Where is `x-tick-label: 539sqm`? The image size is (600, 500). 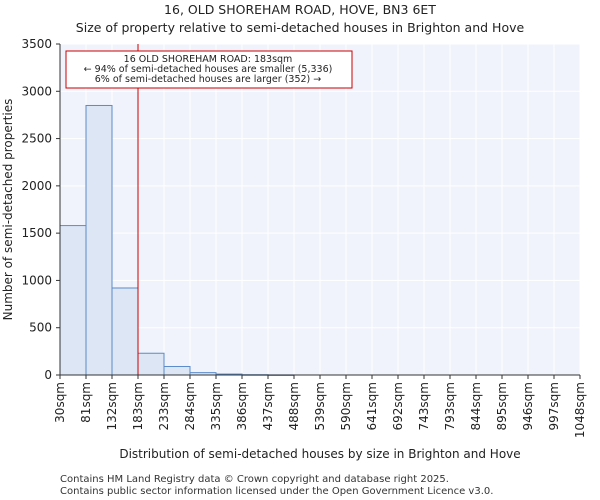 x-tick-label: 539sqm is located at coordinates (320, 406).